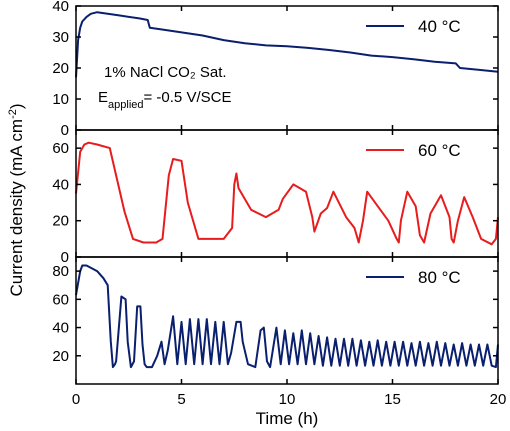 This screenshot has height=431, width=510. What do you see at coordinates (439, 26) in the screenshot?
I see `legend-label-1: 40 °C` at bounding box center [439, 26].